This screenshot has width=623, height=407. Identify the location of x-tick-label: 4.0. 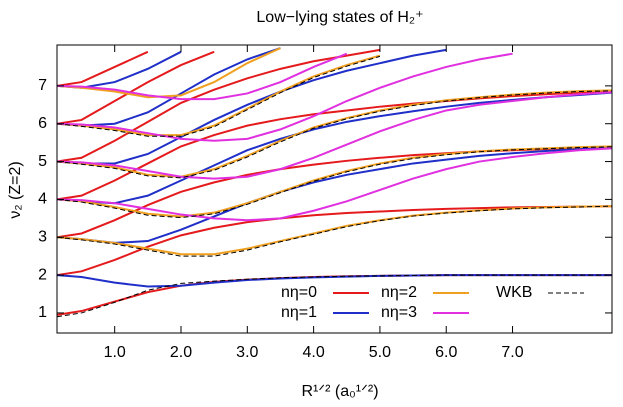
(313, 352).